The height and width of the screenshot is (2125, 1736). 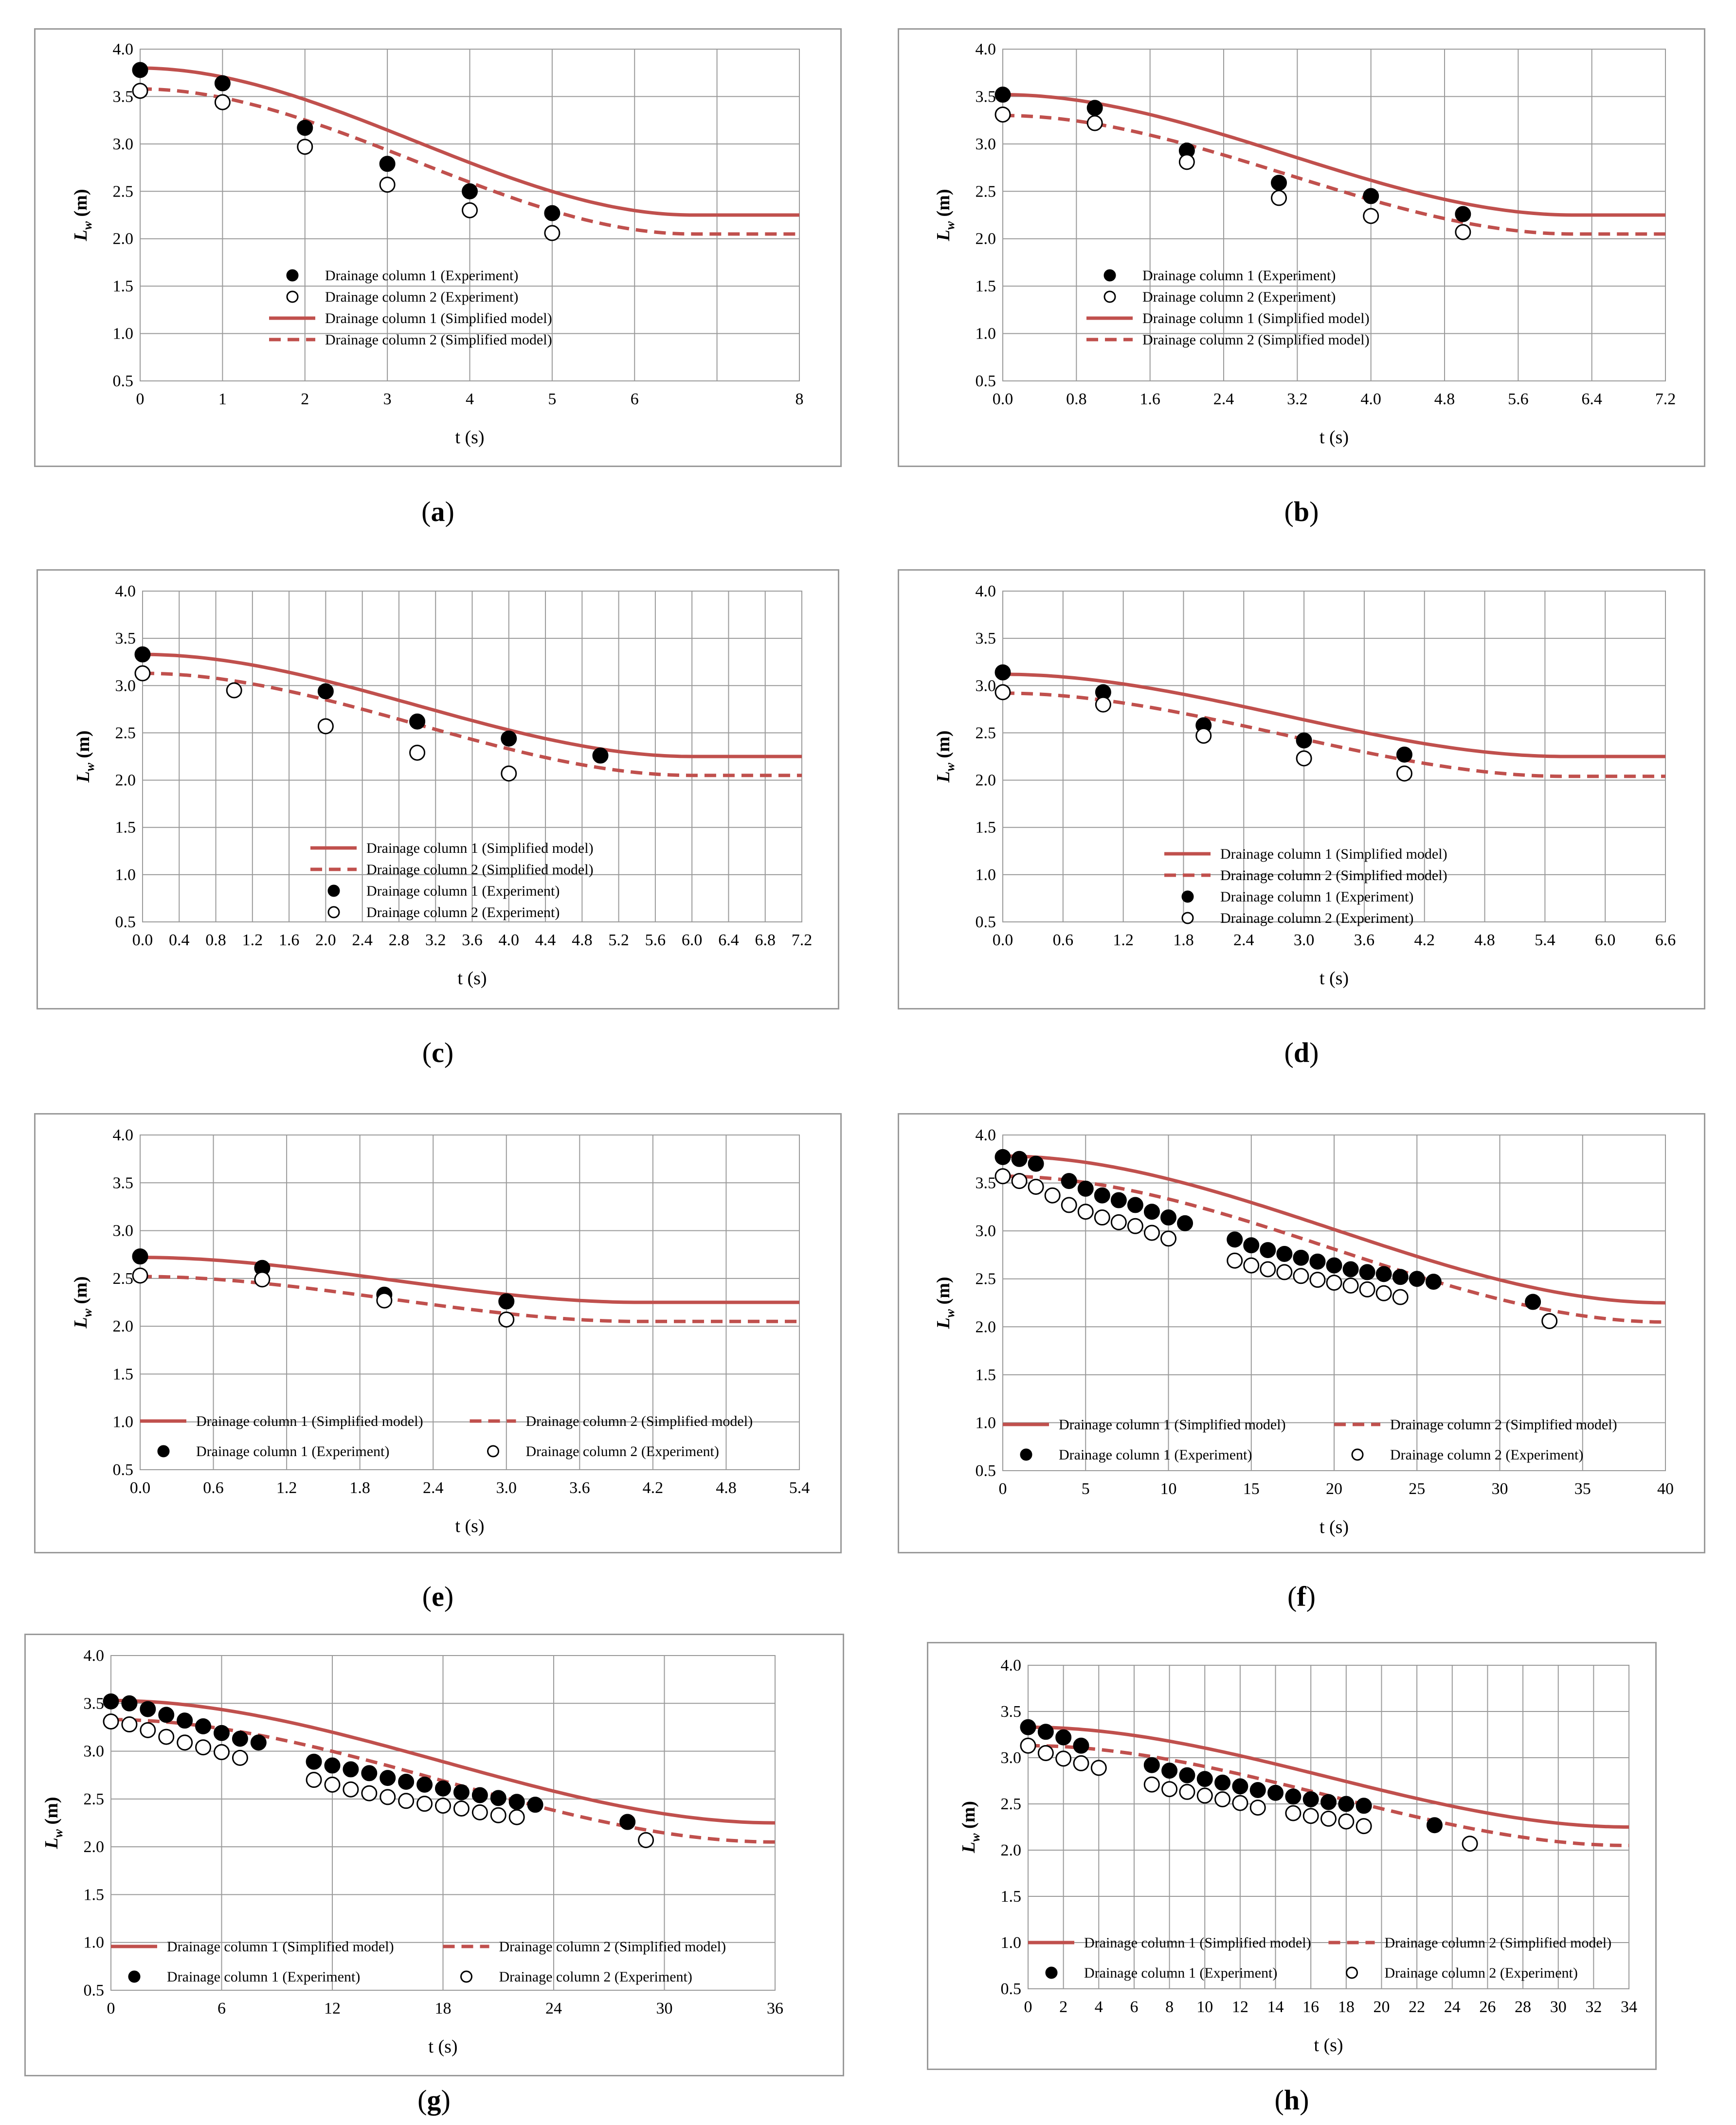 What do you see at coordinates (1365, 940) in the screenshot?
I see `x-tick-label: 3.6` at bounding box center [1365, 940].